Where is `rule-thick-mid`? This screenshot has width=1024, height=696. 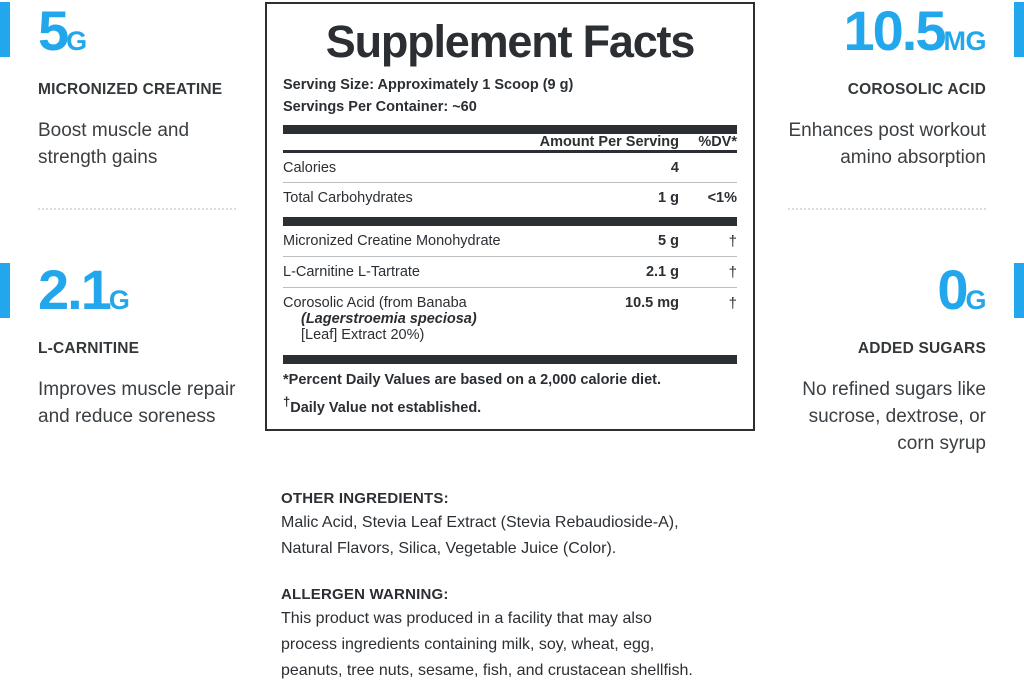
rule-thick-mid is located at coordinates (510, 221).